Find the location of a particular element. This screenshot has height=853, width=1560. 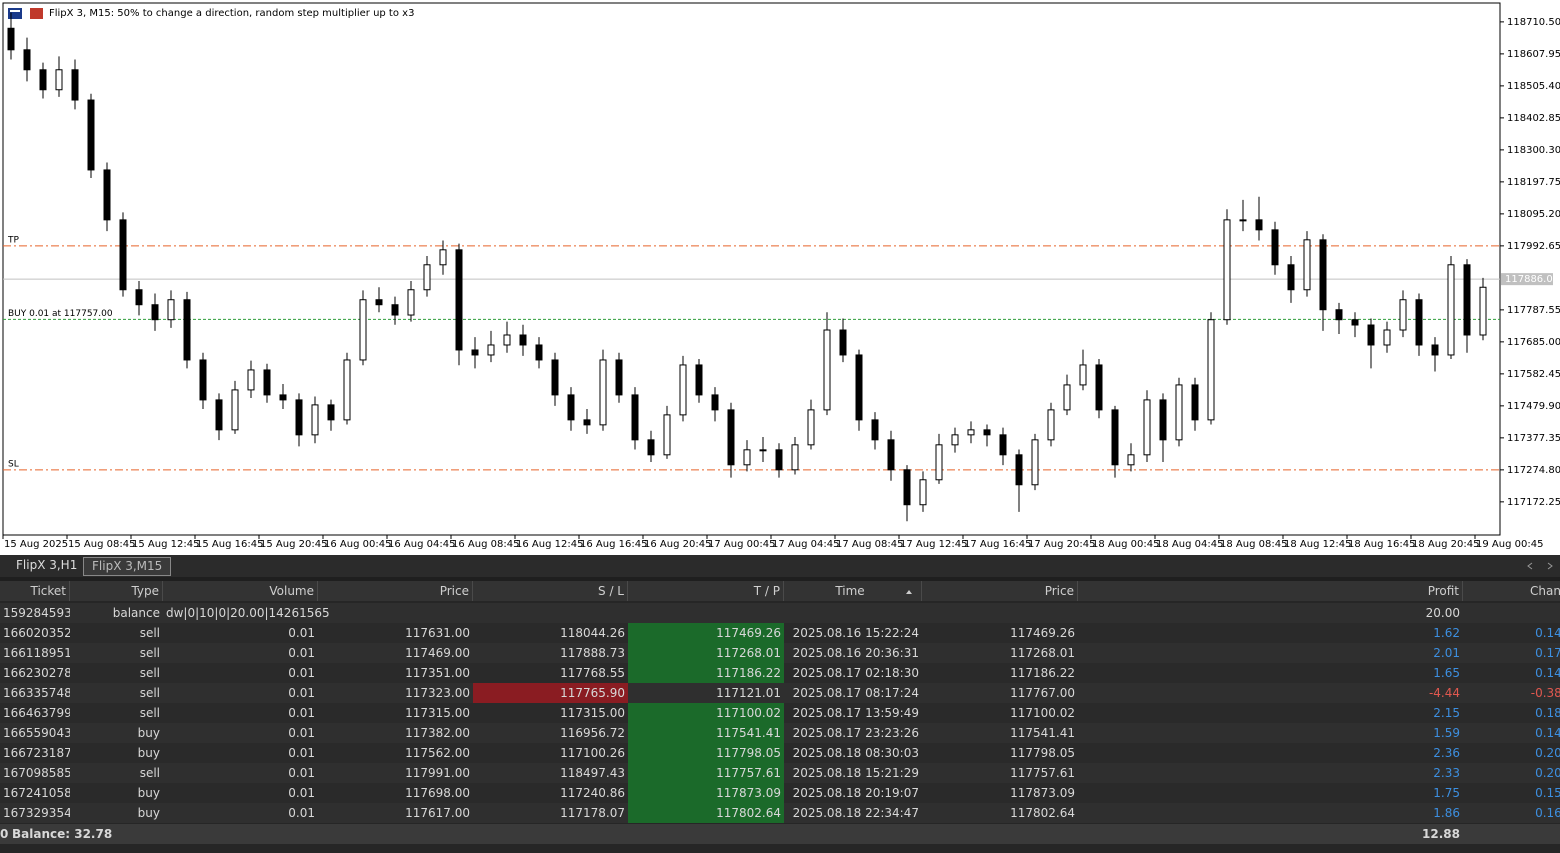

profit: 20.00 is located at coordinates (1442, 613).